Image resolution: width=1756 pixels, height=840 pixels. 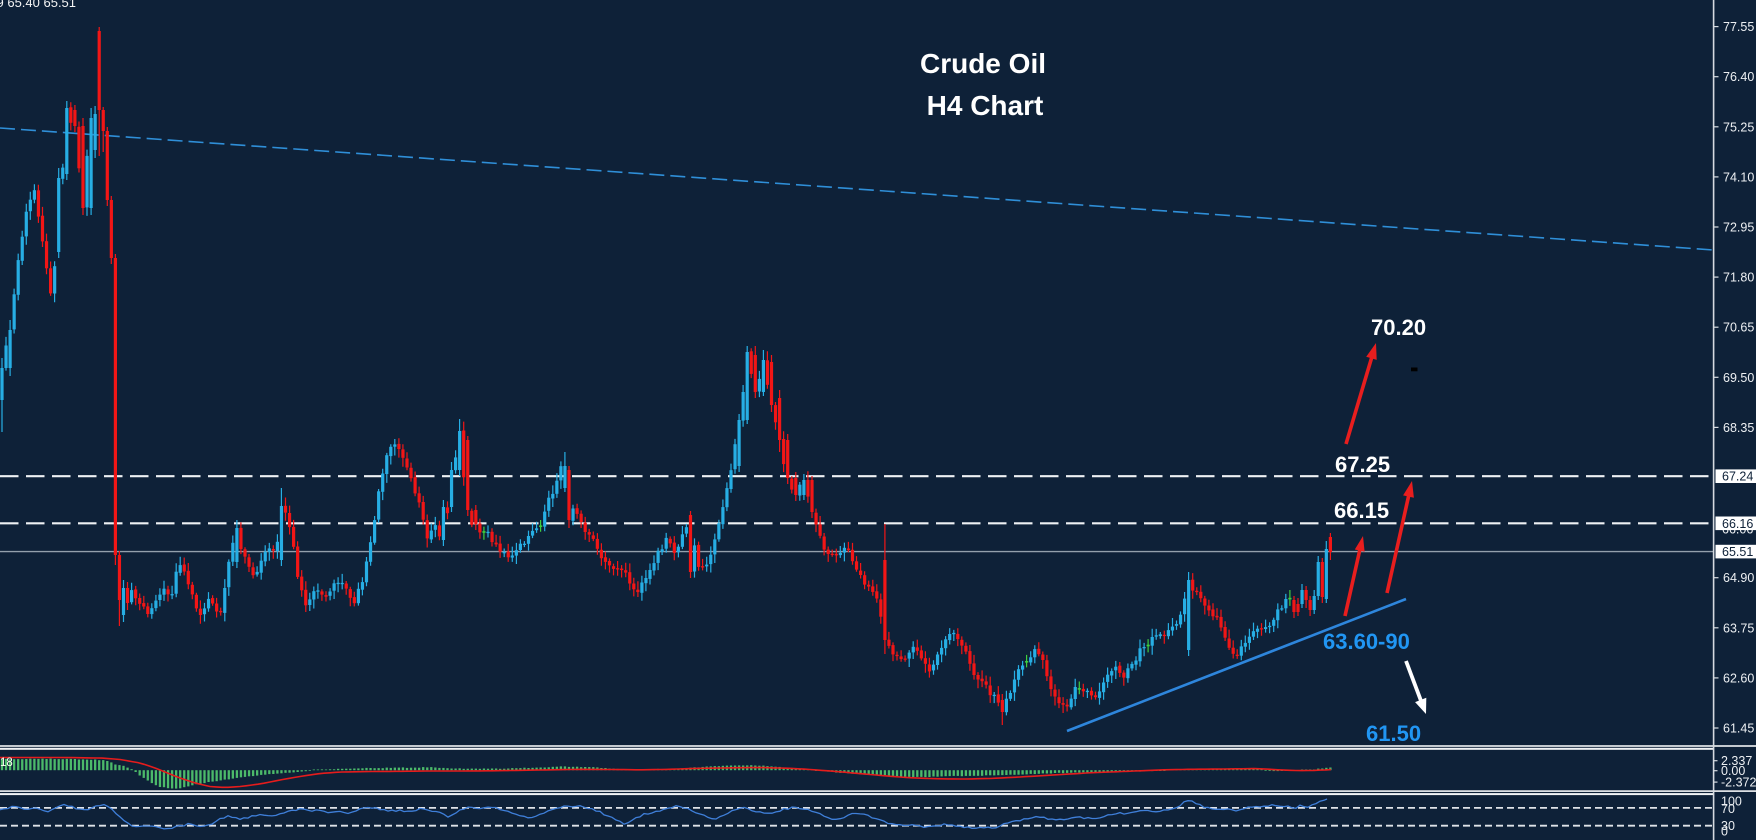 What do you see at coordinates (1733, 771) in the screenshot?
I see `svg-text: 0.00` at bounding box center [1733, 771].